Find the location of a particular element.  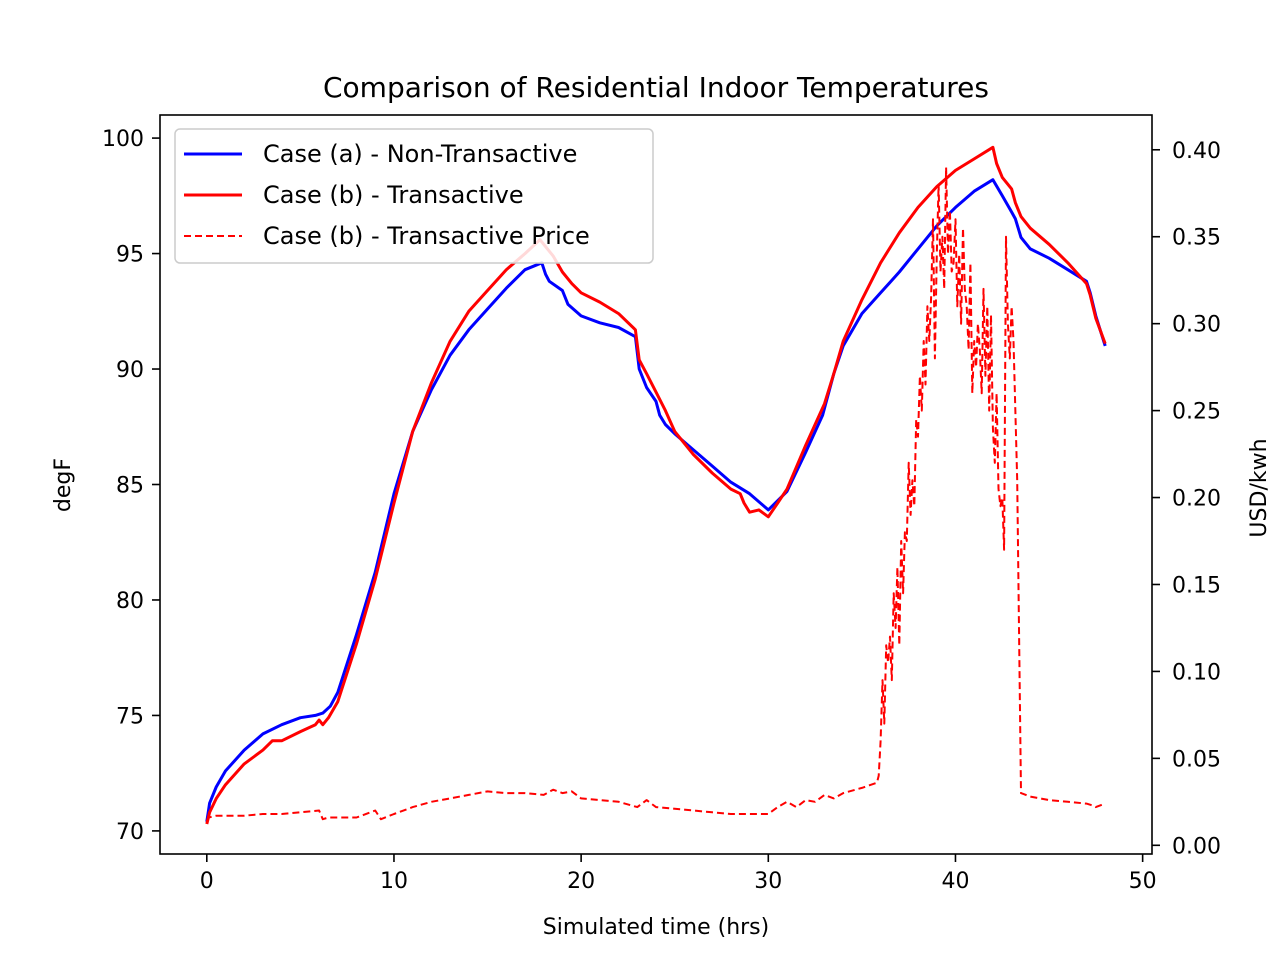

y-tick-label: 75 is located at coordinates (130, 716).